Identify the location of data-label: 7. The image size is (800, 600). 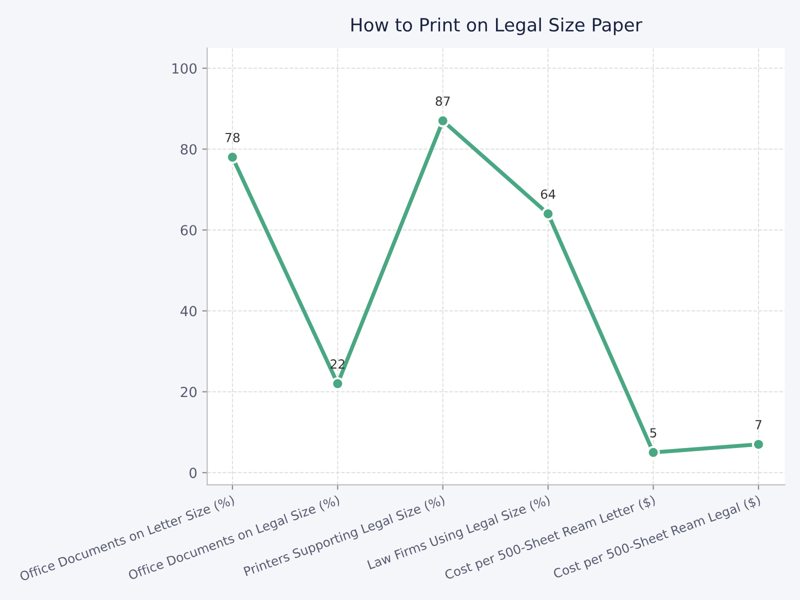
(759, 425).